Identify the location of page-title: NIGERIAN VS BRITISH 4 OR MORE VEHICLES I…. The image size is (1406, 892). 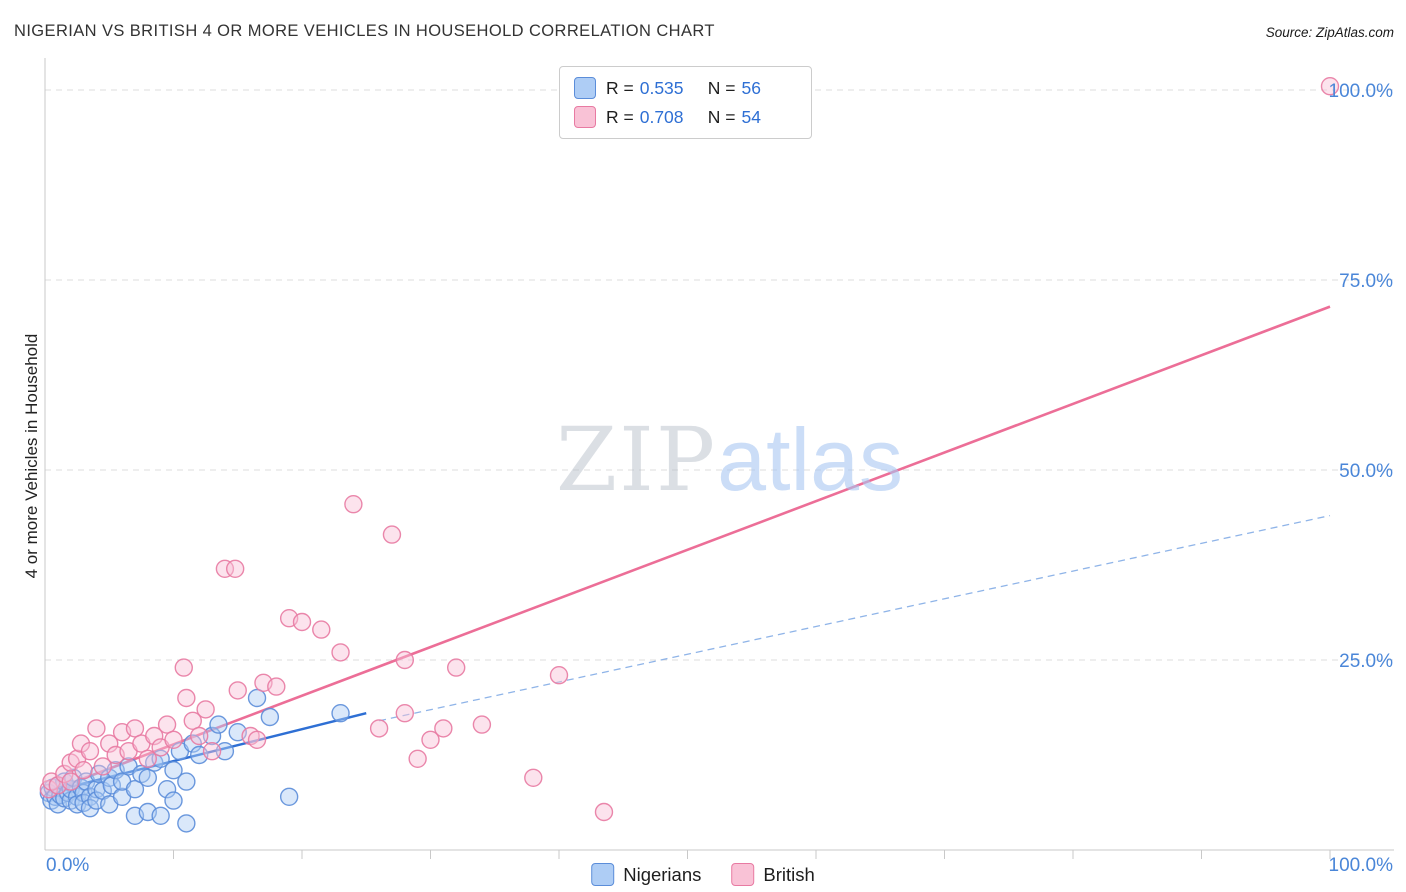
(364, 31).